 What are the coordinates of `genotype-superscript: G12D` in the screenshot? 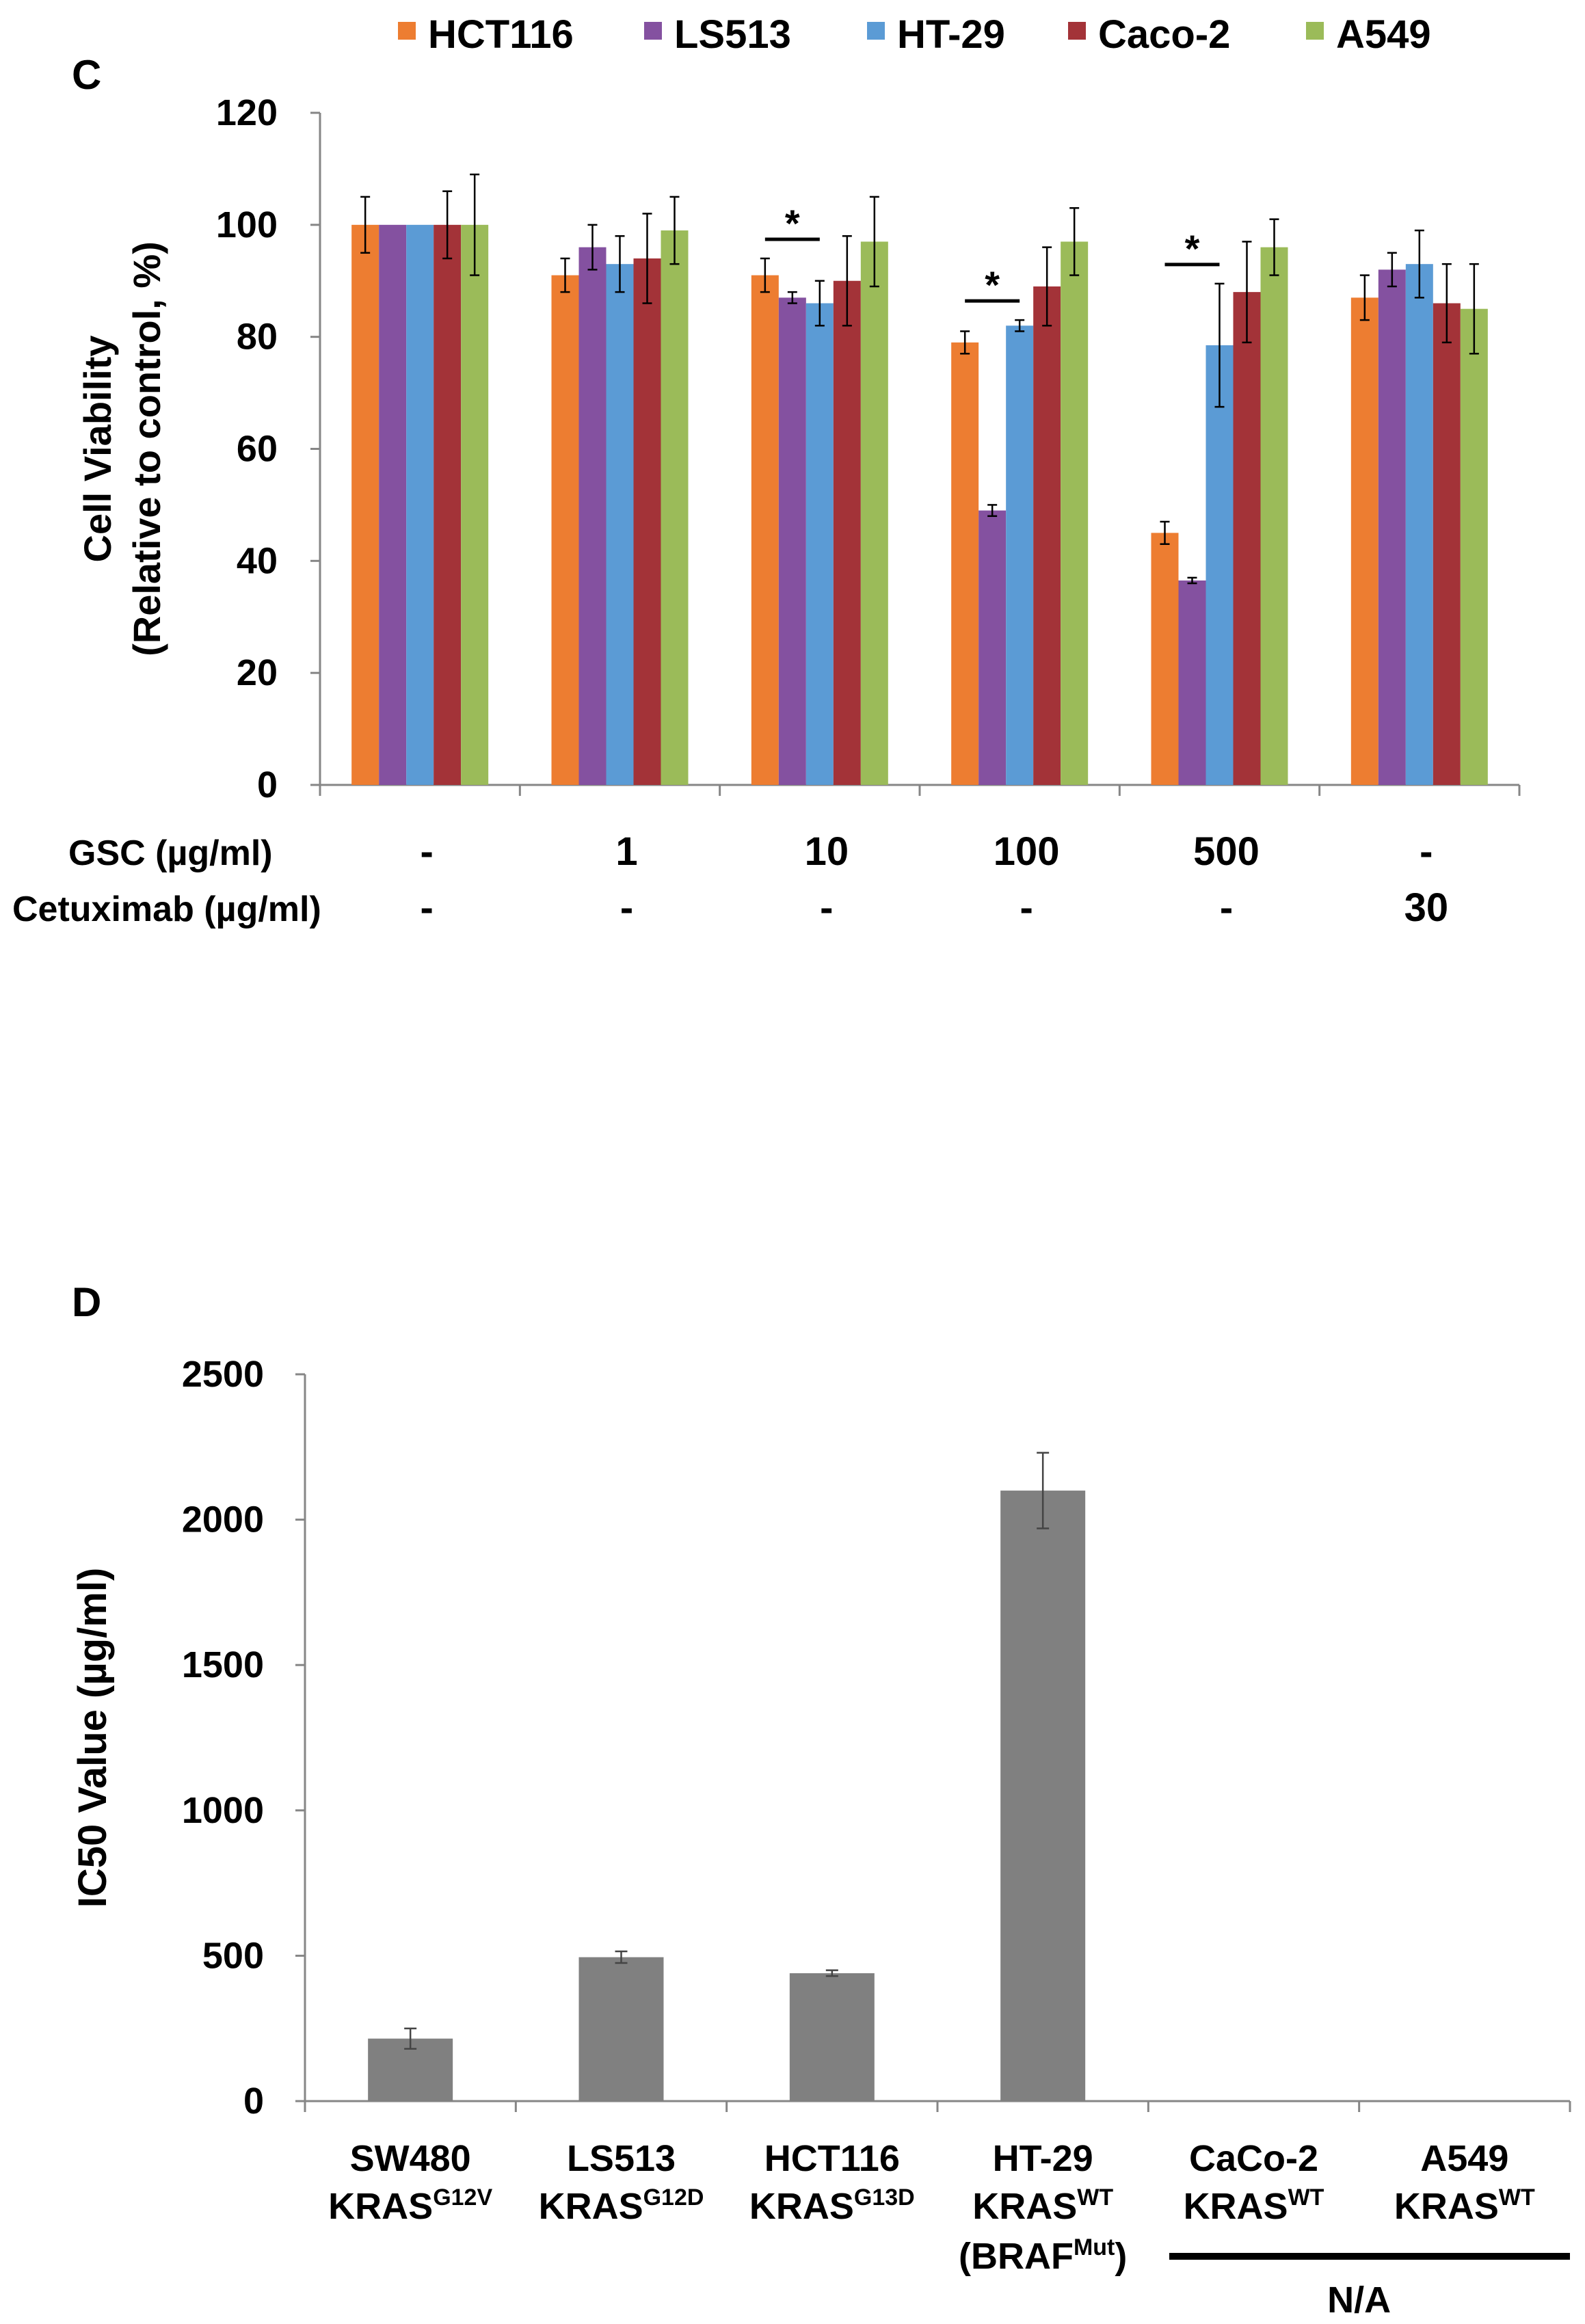 It's located at (673, 2198).